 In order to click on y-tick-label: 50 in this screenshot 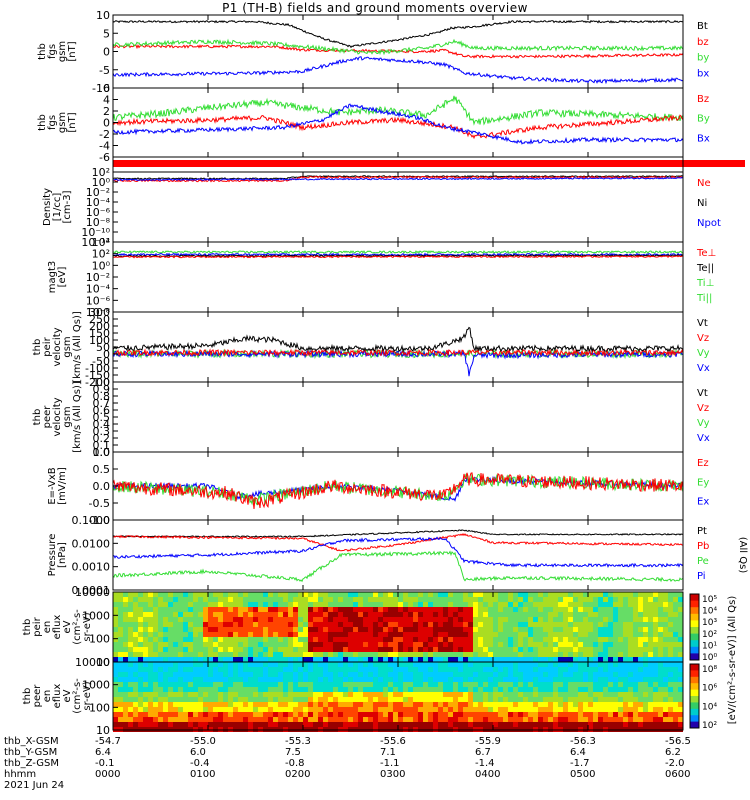, I will do `click(103, 347)`.